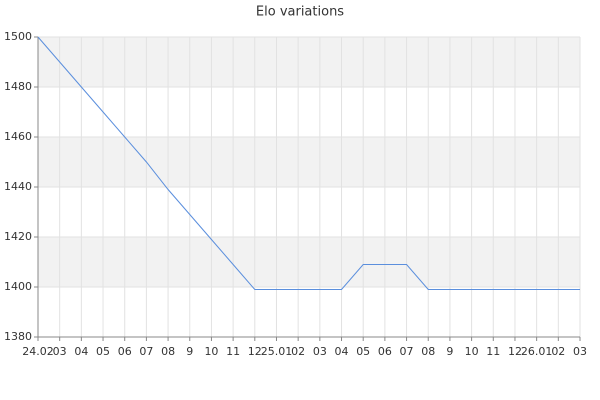 The image size is (600, 400). I want to click on y-tick-label: 1400, so click(18, 286).